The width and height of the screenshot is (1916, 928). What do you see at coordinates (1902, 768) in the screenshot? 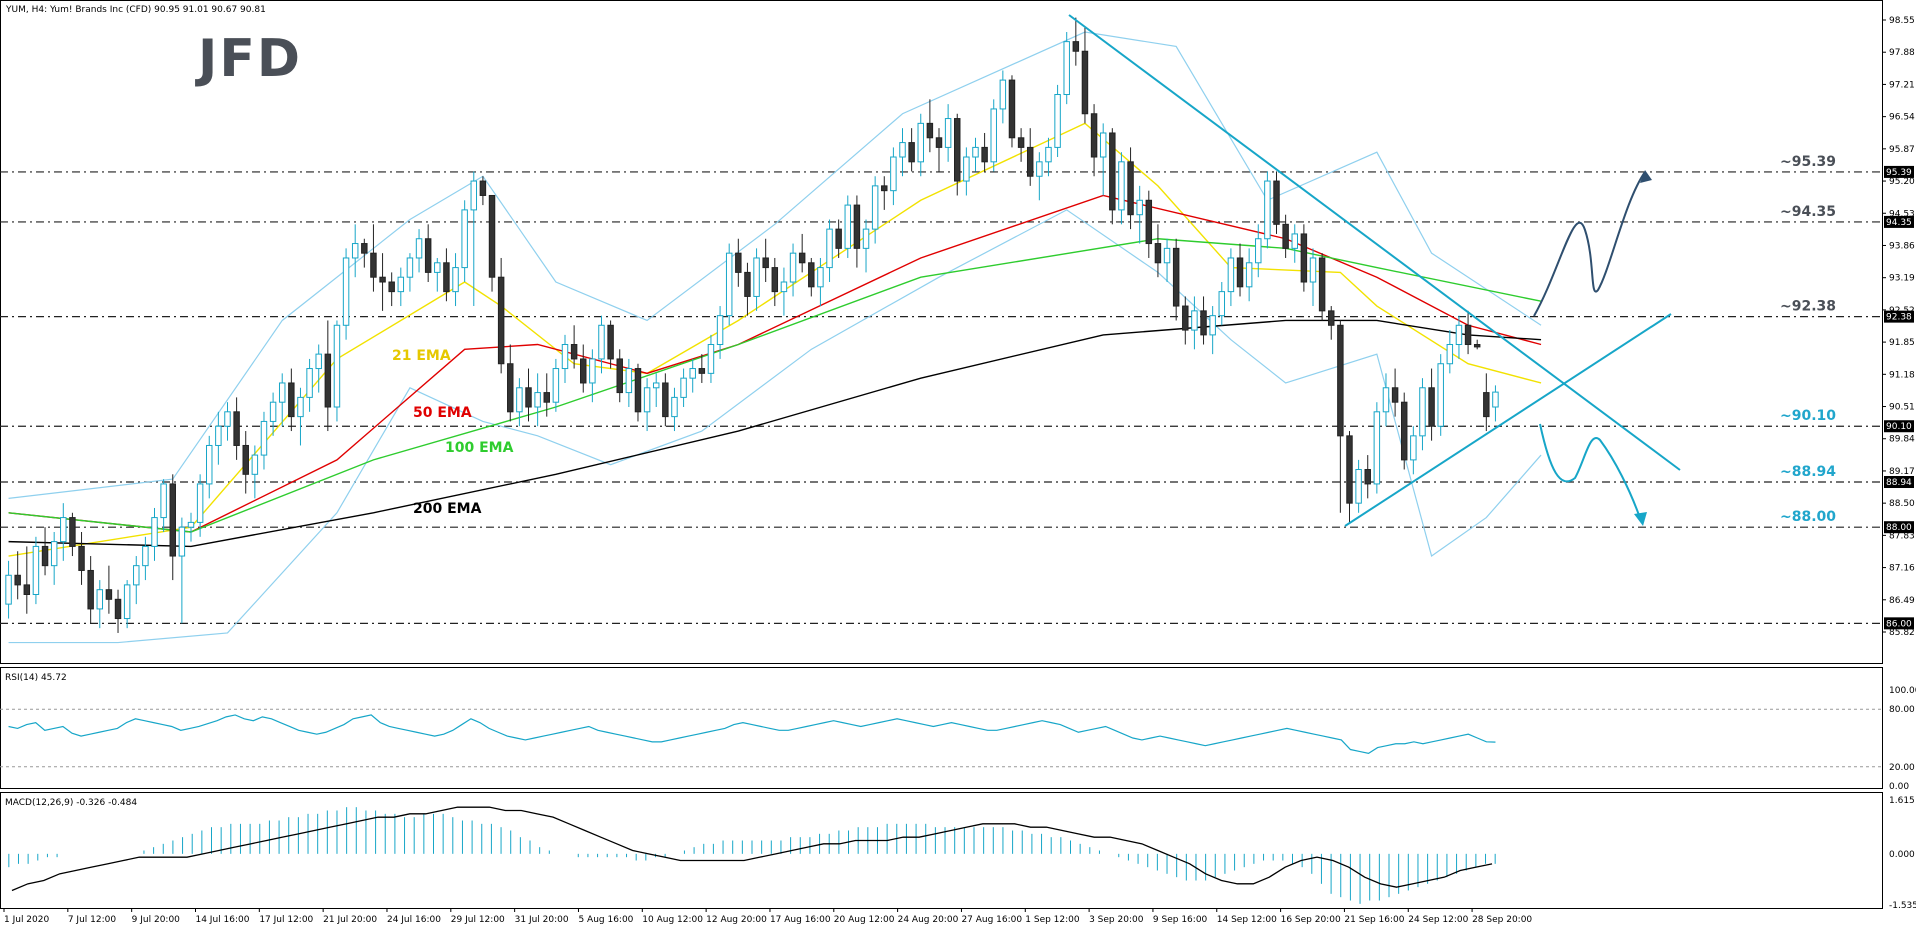
I see `rsi-y-label: 20.00` at bounding box center [1902, 768].